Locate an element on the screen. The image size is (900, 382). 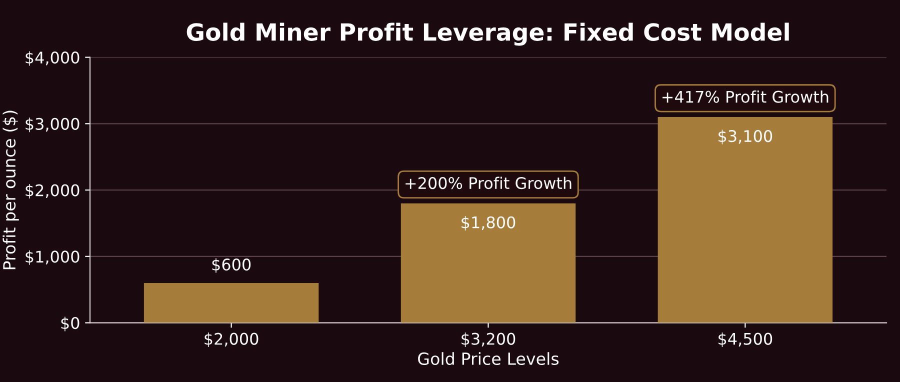
annotation: +200% Profit Growth is located at coordinates (489, 183).